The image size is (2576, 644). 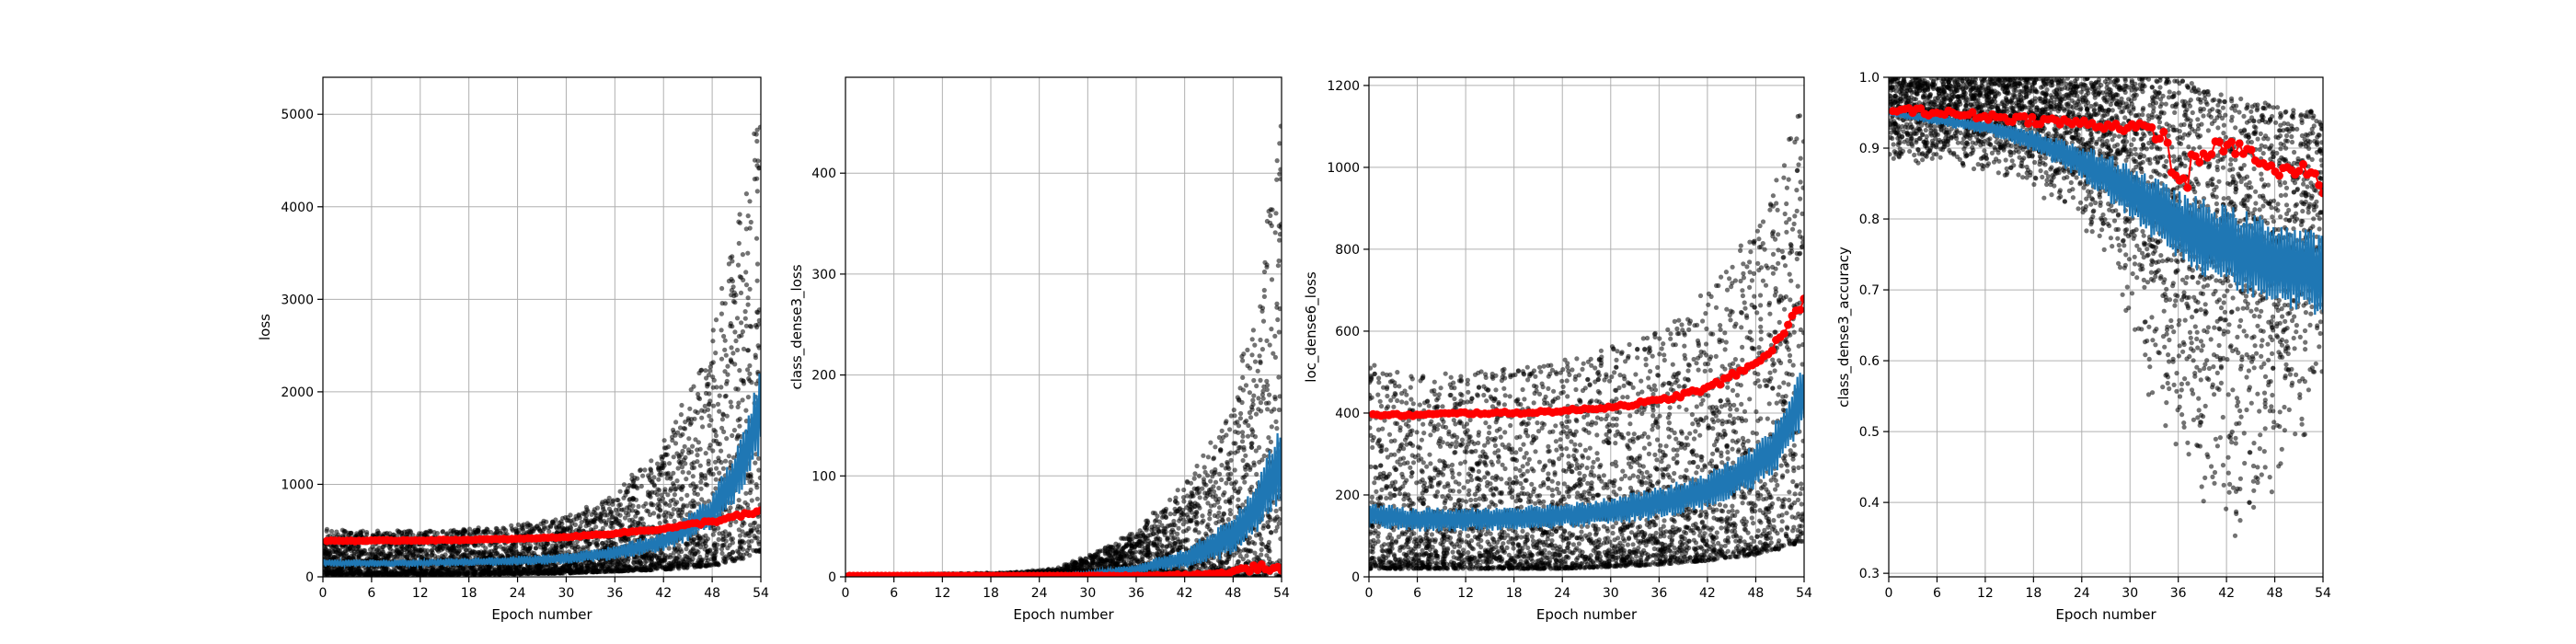 I want to click on plot-area, so click(x=1063, y=350).